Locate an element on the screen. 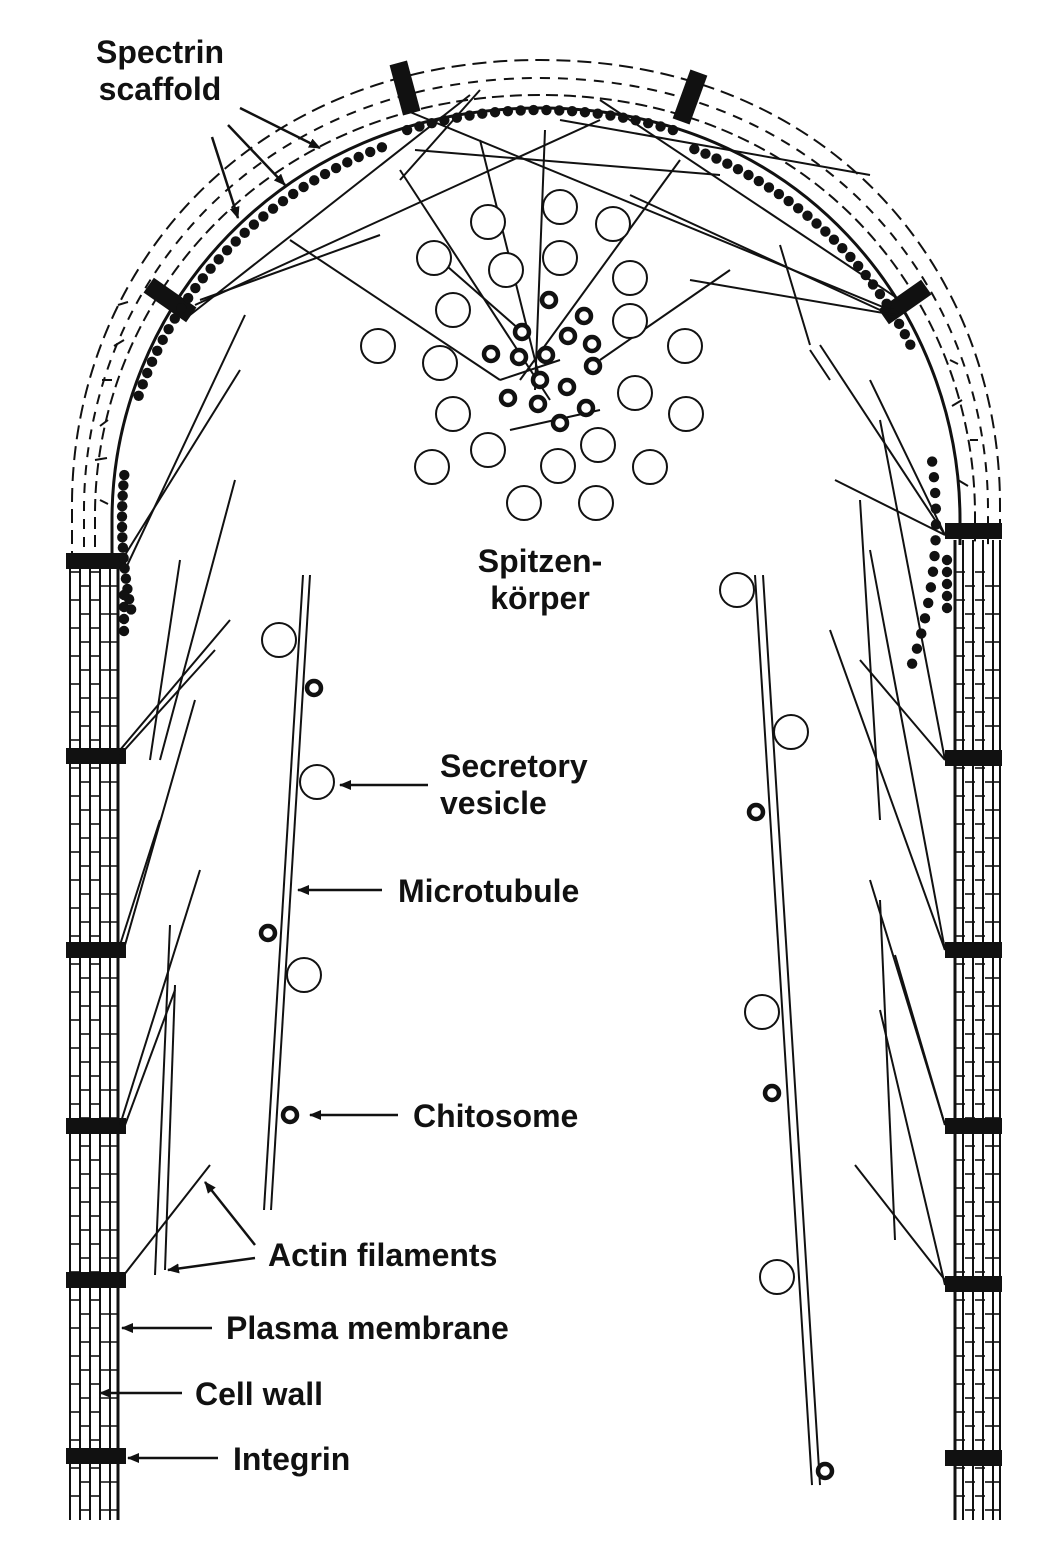  label-spitzenkorper: Spitzen- körper is located at coordinates (540, 580).